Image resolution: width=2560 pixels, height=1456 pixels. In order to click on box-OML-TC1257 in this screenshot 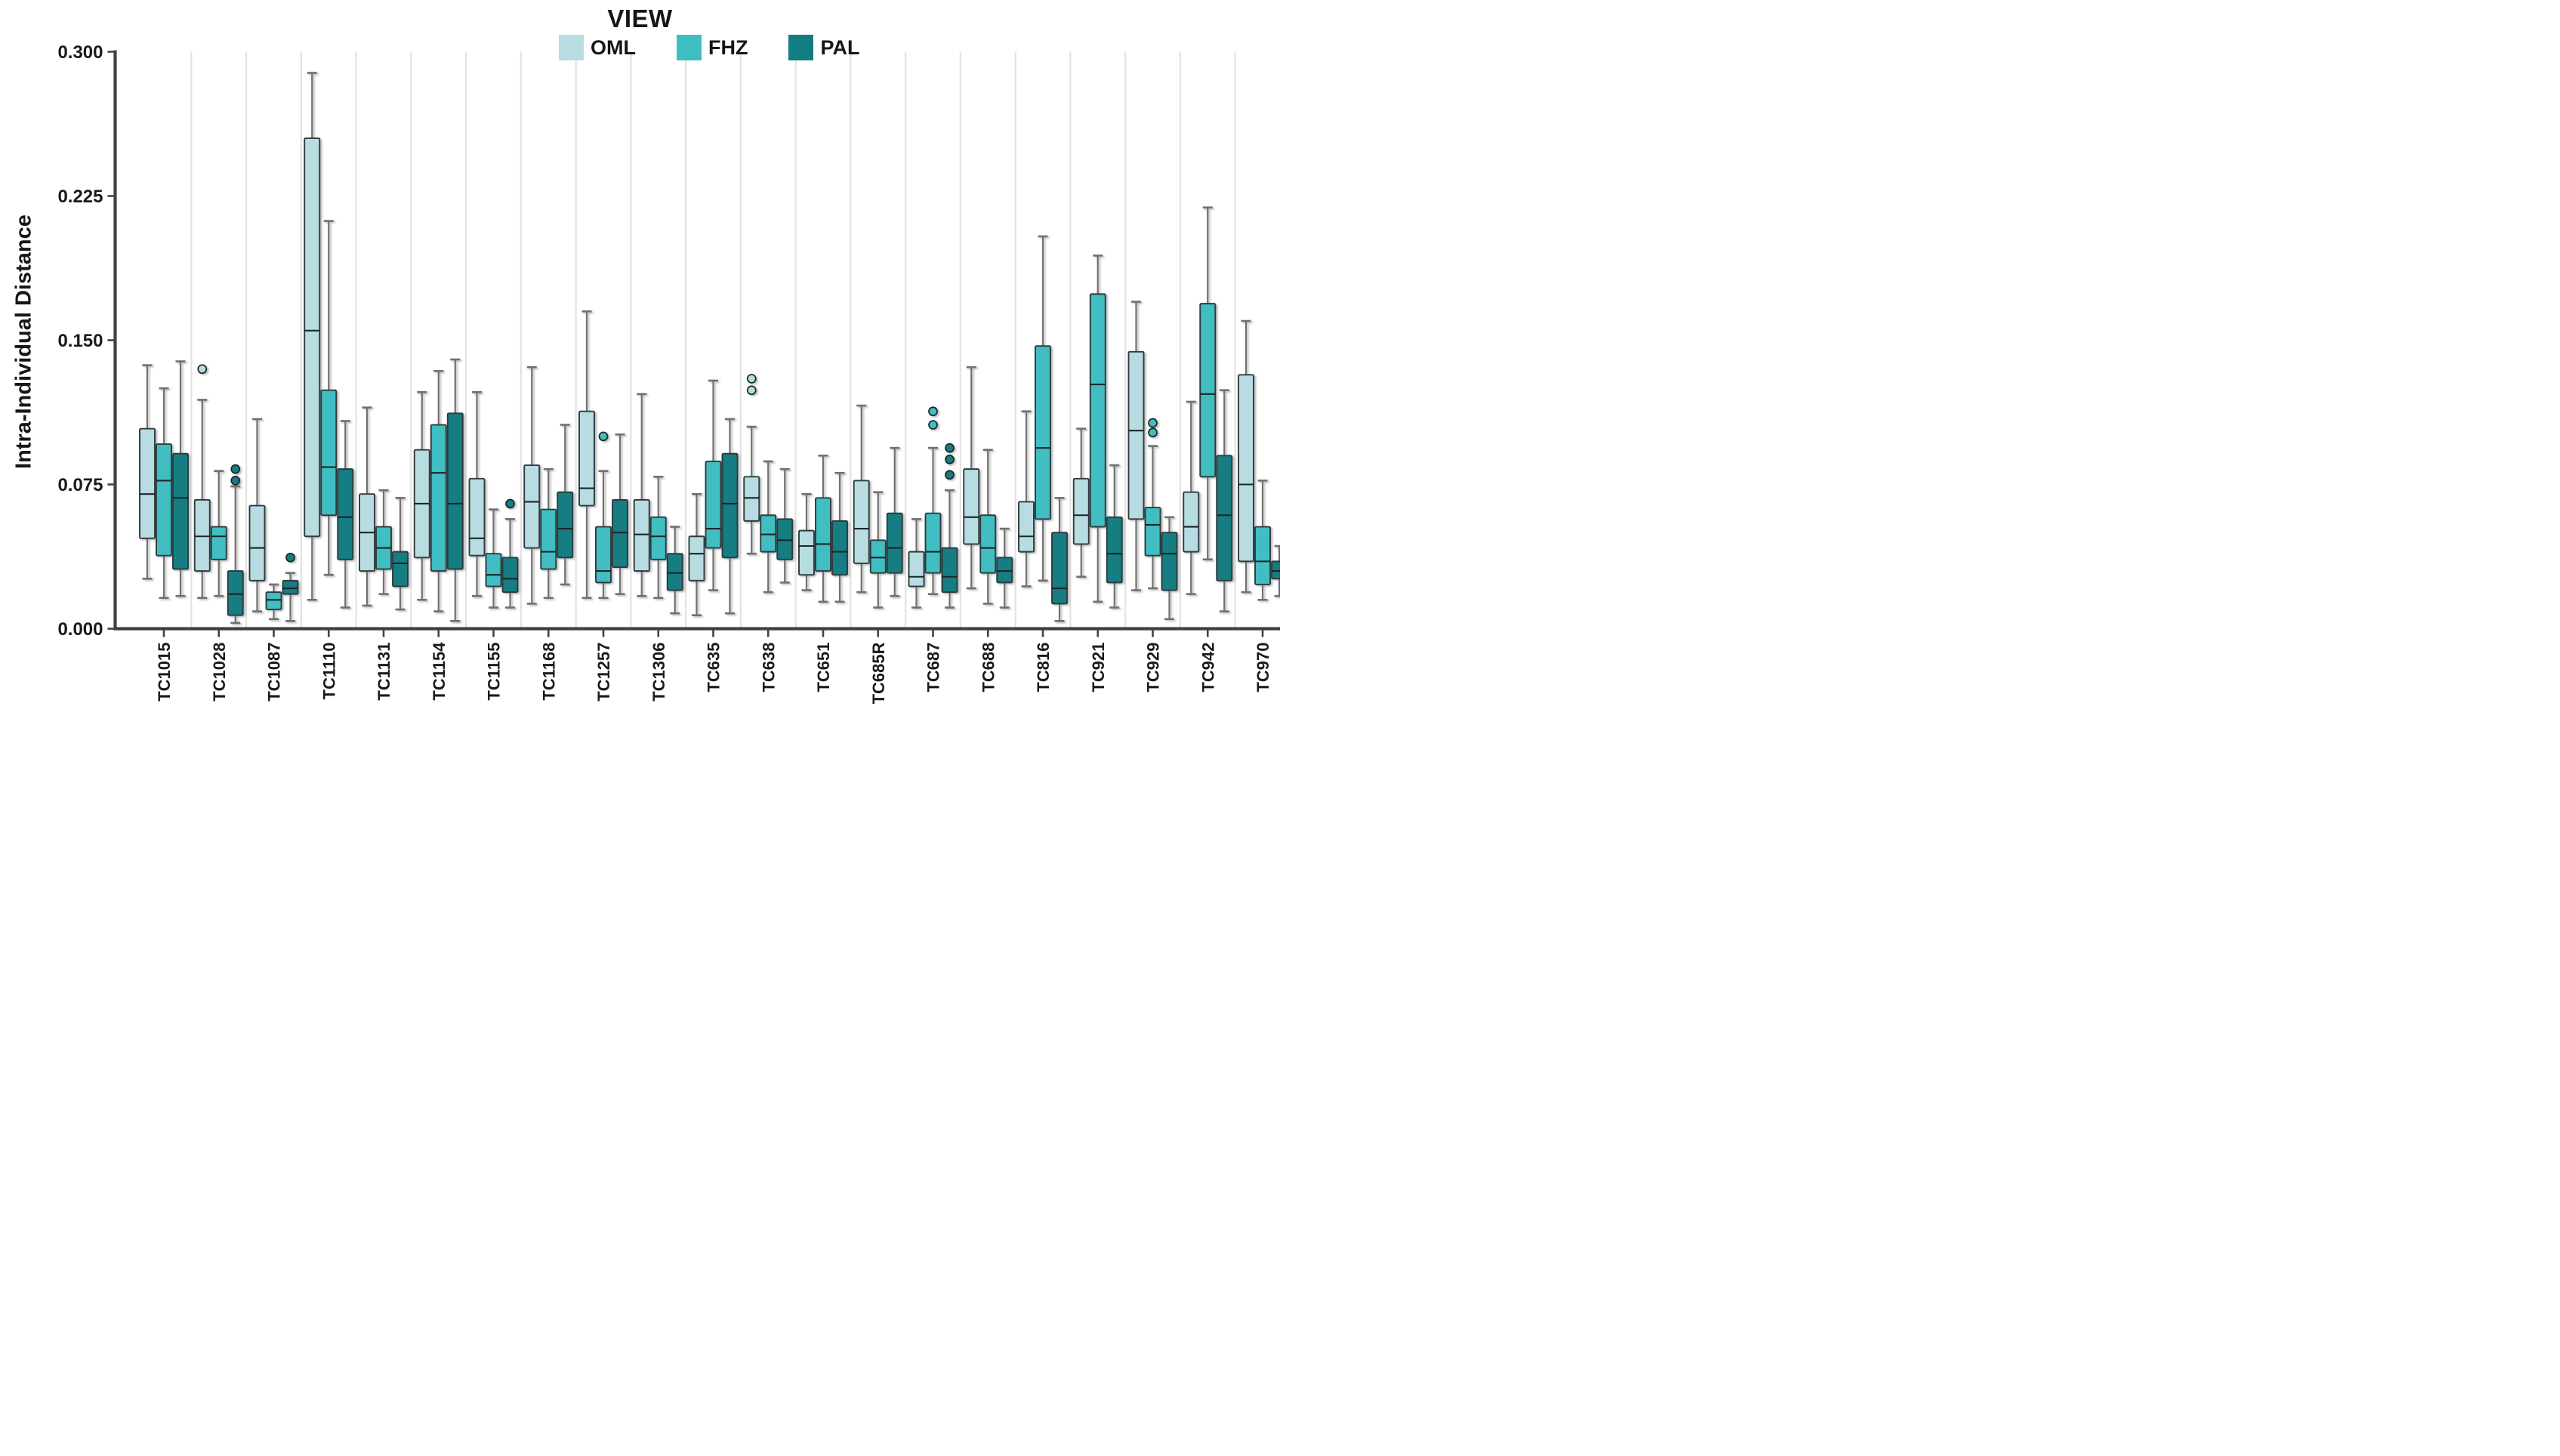, I will do `click(586, 455)`.